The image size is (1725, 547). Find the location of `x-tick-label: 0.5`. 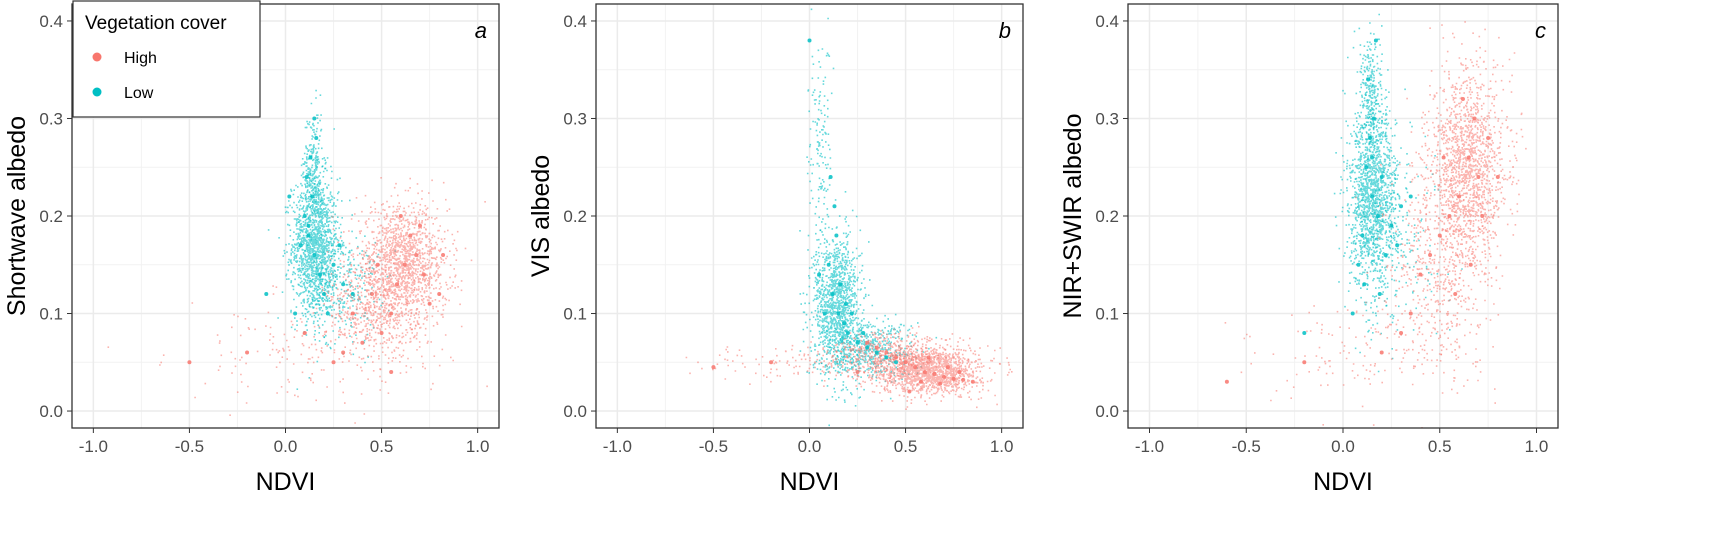

x-tick-label: 0.5 is located at coordinates (382, 446).